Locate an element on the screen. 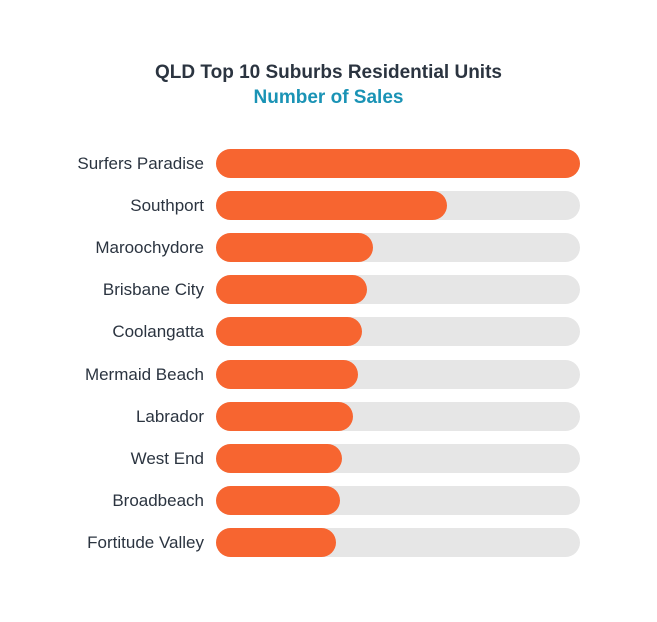 The width and height of the screenshot is (657, 622). bar-row: Broadbeach is located at coordinates (328, 500).